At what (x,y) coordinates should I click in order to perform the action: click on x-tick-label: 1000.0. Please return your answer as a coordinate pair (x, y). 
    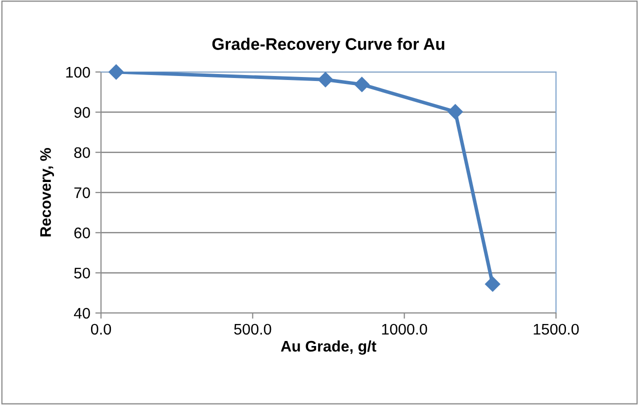
    Looking at the image, I should click on (405, 329).